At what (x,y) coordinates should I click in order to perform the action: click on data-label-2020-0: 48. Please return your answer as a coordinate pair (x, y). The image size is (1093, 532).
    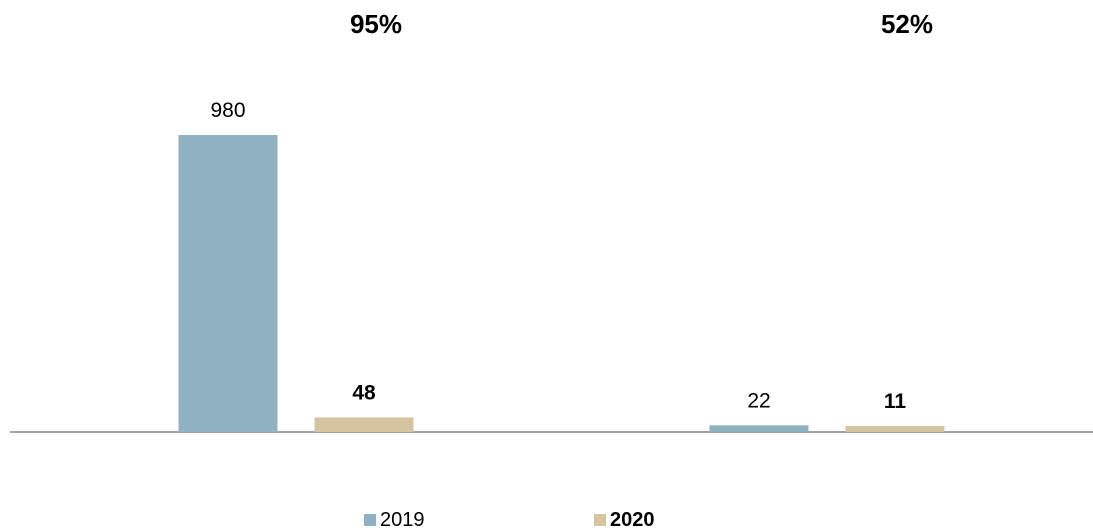
    Looking at the image, I should click on (364, 392).